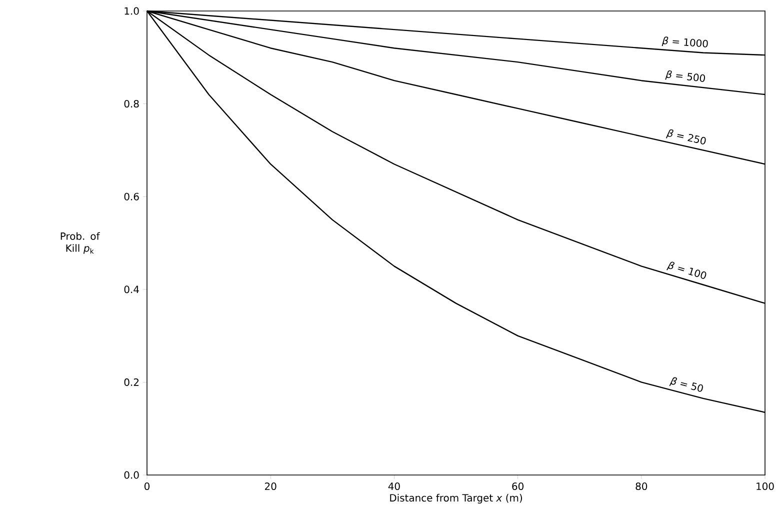 The height and width of the screenshot is (532, 782). Describe the element at coordinates (270, 486) in the screenshot. I see `x-tick-label: 20` at that location.